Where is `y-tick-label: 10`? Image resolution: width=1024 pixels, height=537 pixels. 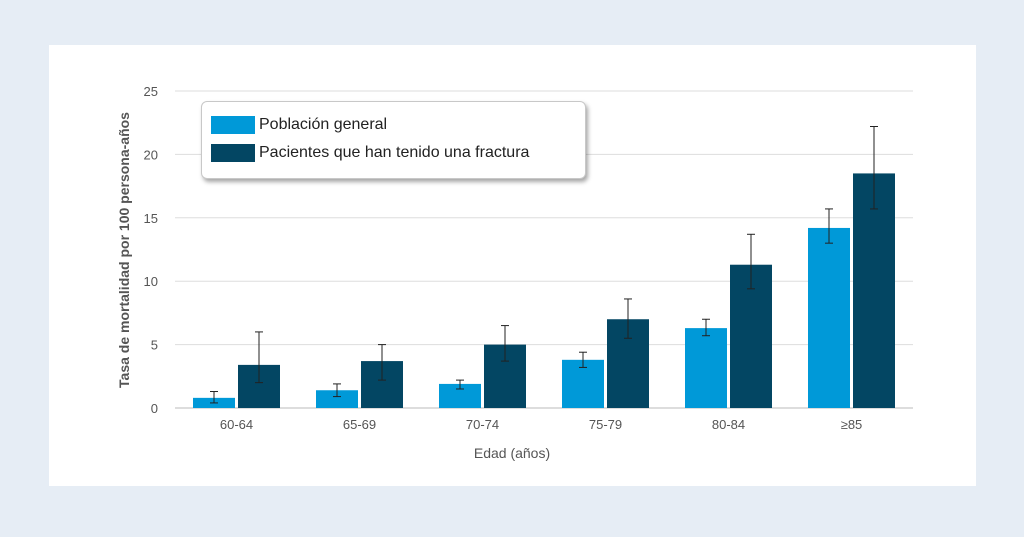
y-tick-label: 10 is located at coordinates (151, 281).